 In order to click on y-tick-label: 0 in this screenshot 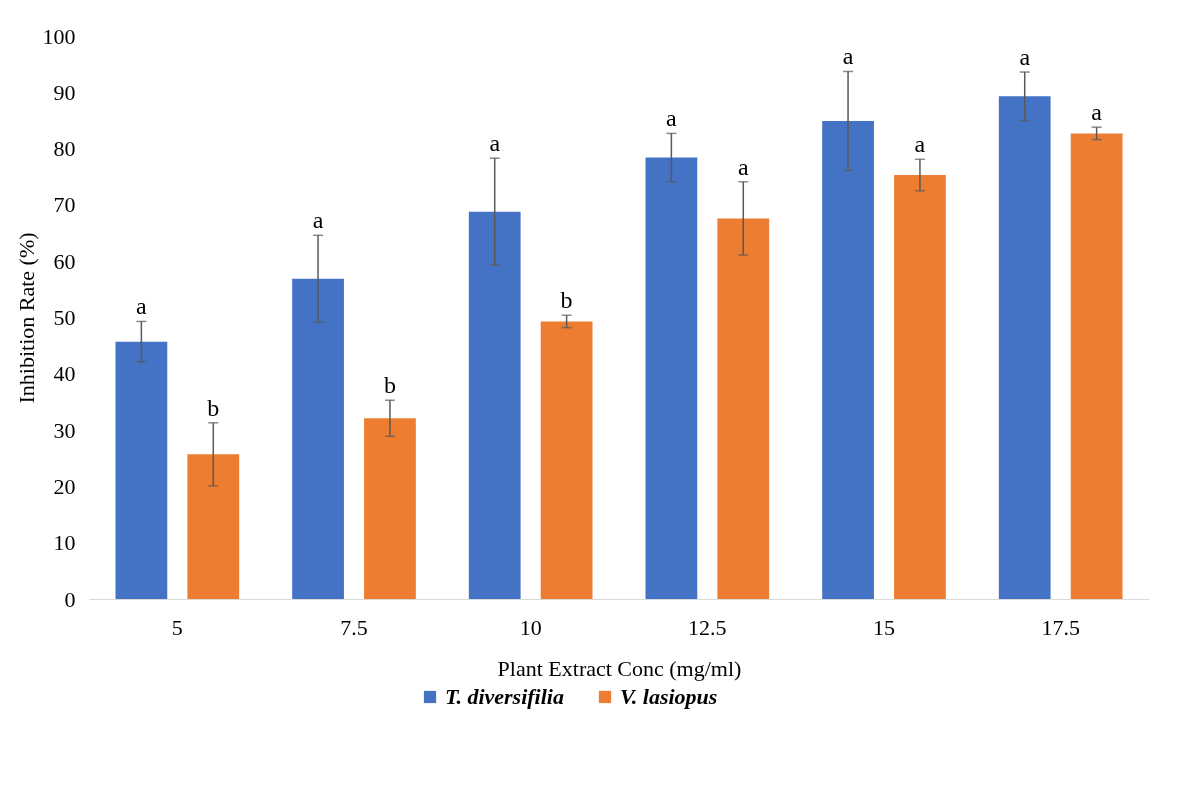, I will do `click(70, 599)`.